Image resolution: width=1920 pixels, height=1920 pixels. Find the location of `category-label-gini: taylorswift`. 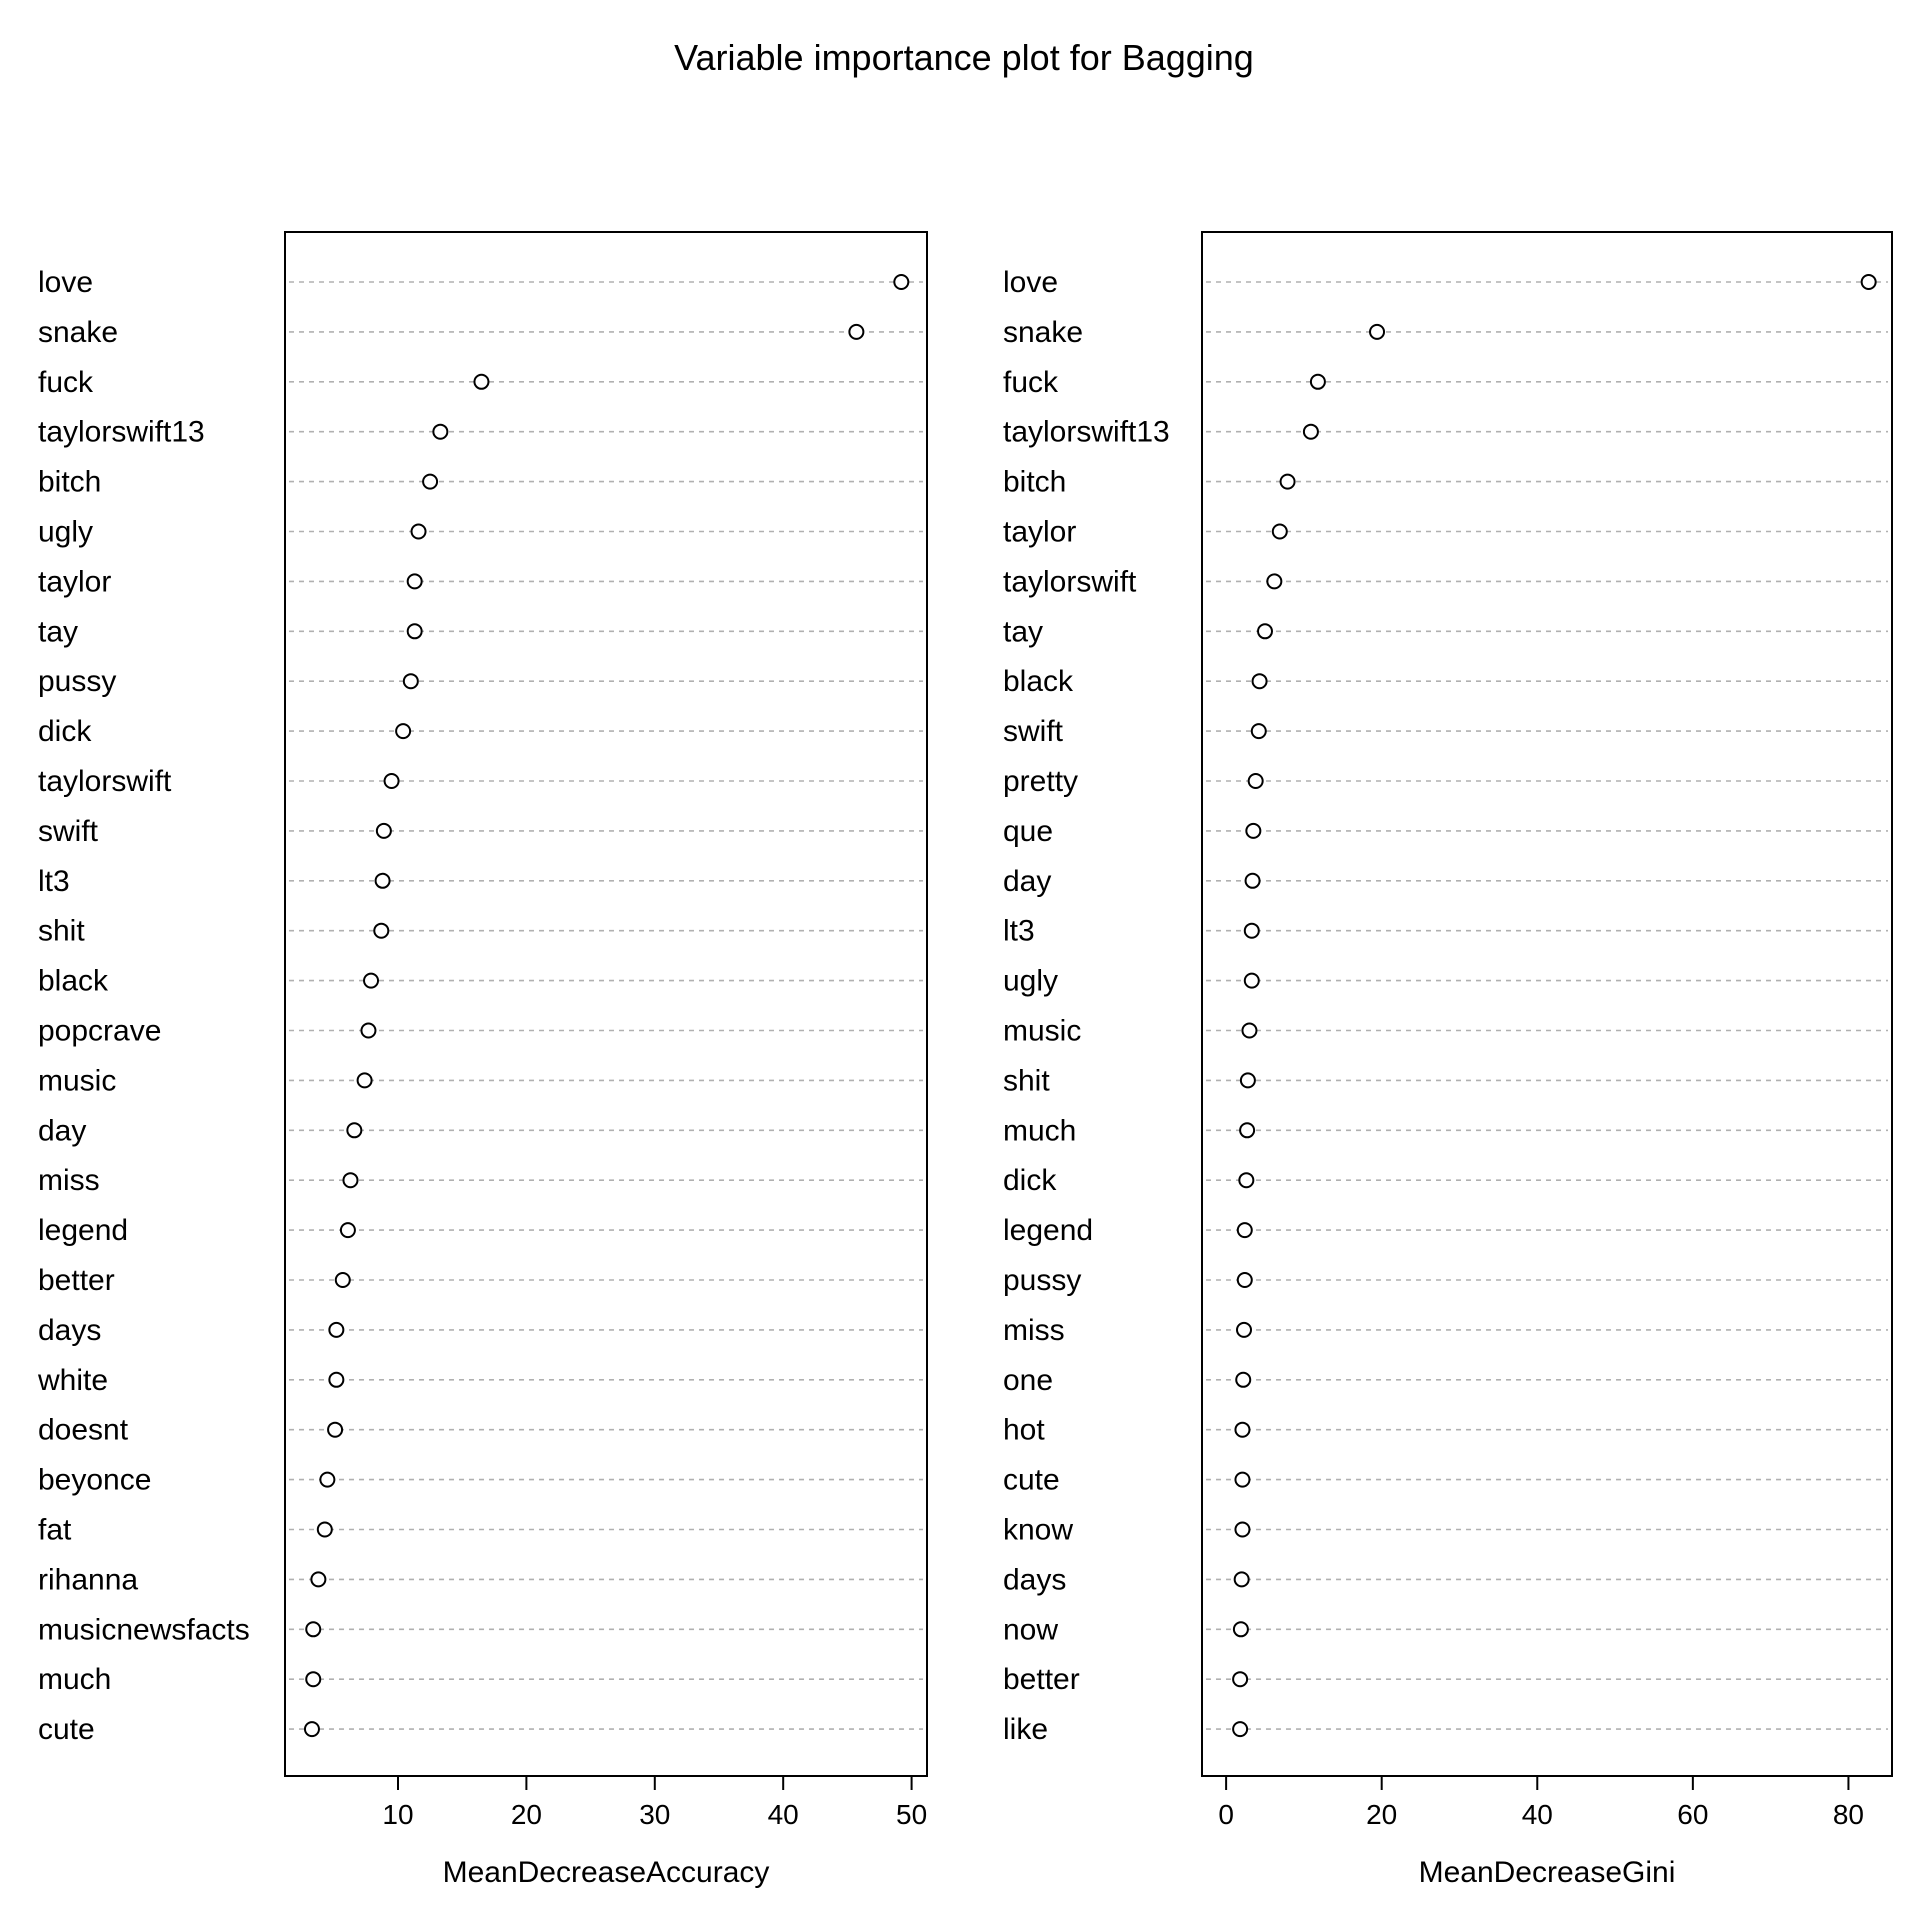

category-label-gini: taylorswift is located at coordinates (1070, 581).